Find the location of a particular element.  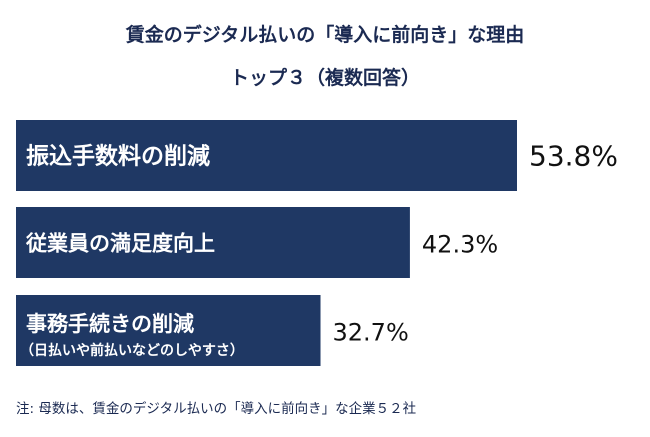

category-label-1: 振込手数料の削減 is located at coordinates (118, 156).